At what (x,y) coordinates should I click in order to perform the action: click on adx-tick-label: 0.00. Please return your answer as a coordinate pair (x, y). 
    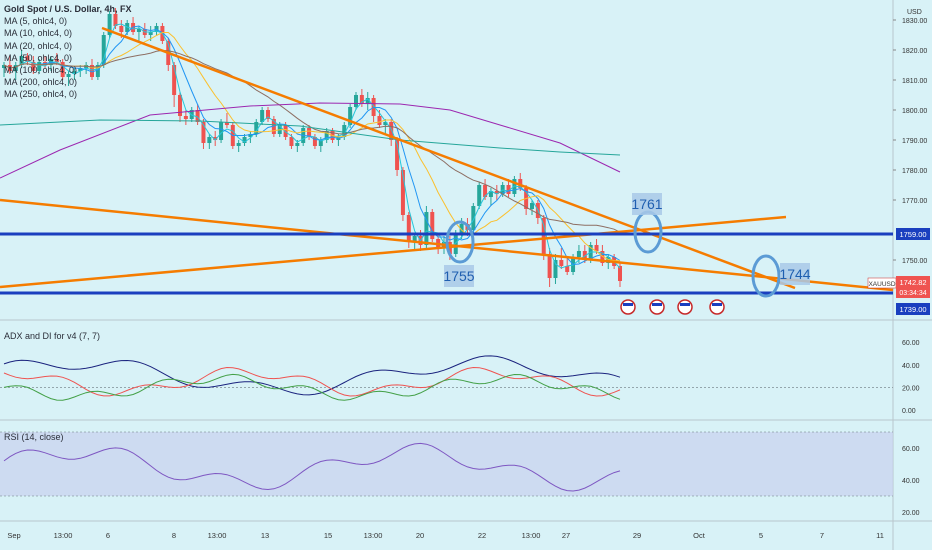
    Looking at the image, I should click on (909, 411).